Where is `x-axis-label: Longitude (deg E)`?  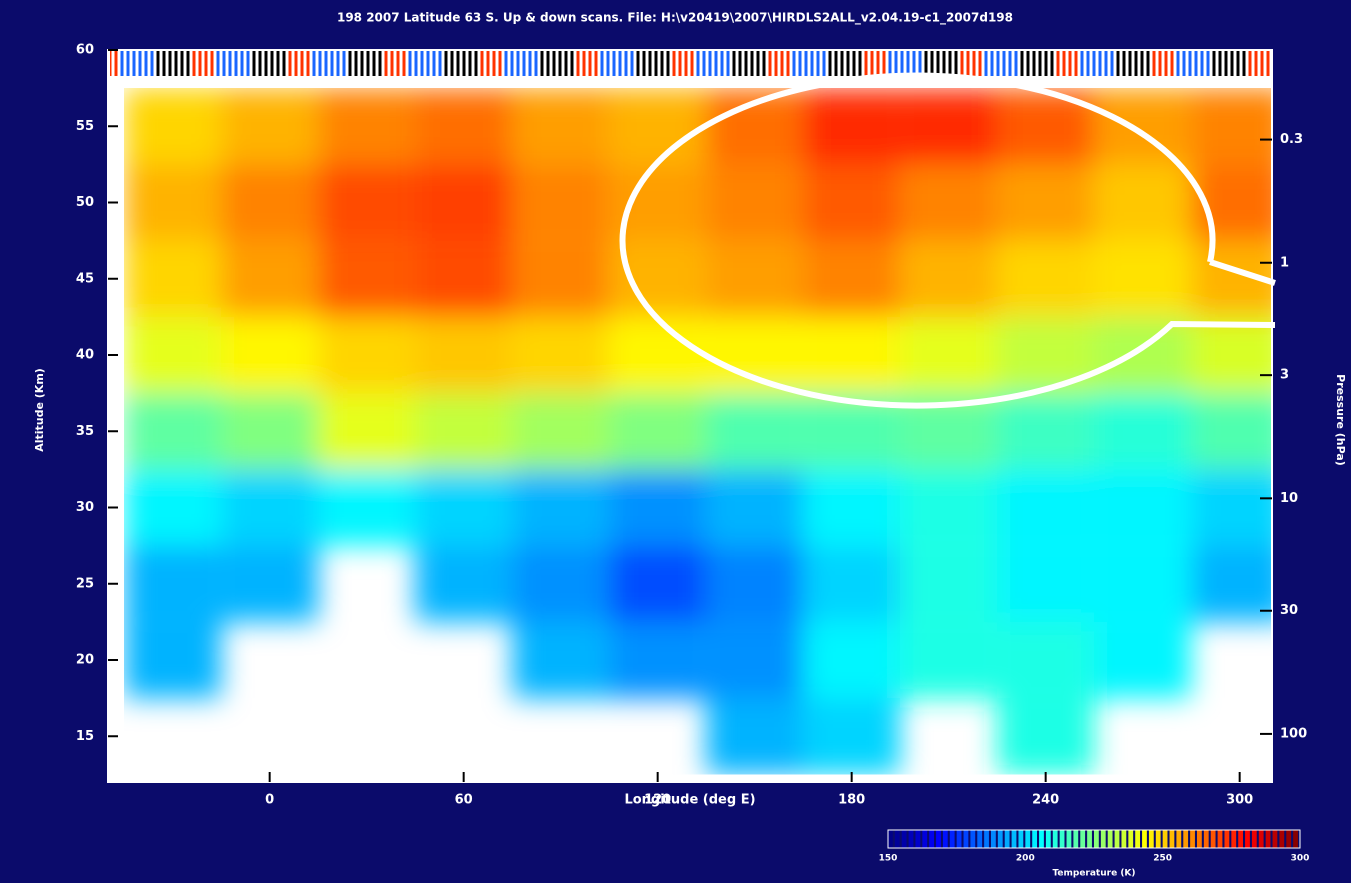
x-axis-label: Longitude (deg E) is located at coordinates (689, 800).